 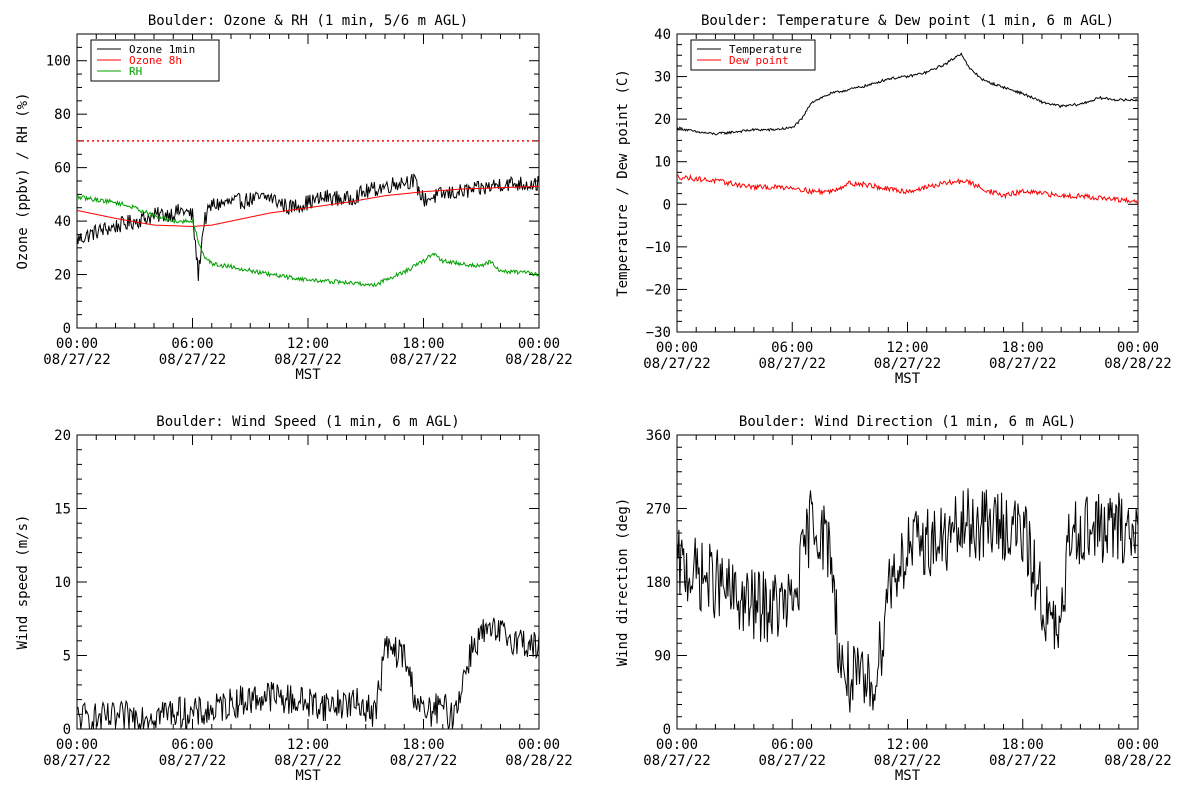 I want to click on y-axis-label: Wind direction (deg), so click(x=623, y=582).